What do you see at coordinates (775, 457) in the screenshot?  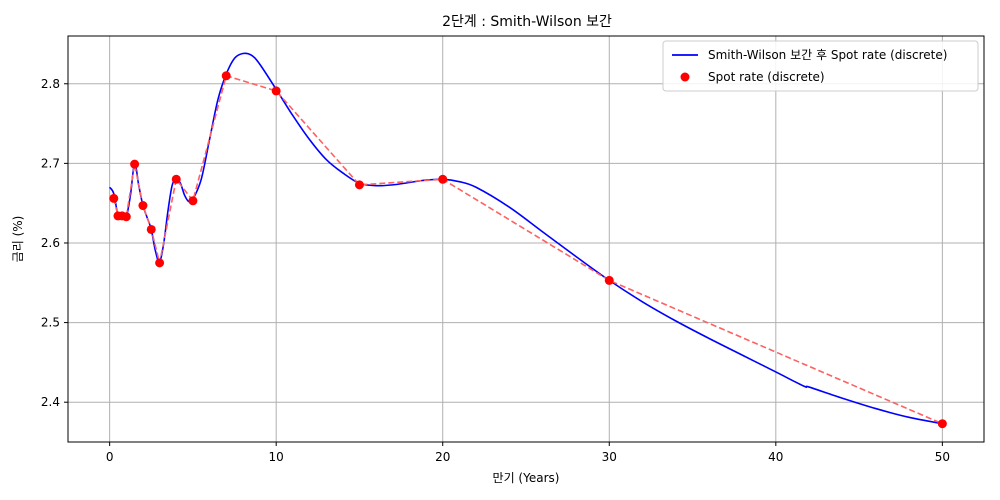 I see `x-tick-label: 40` at bounding box center [775, 457].